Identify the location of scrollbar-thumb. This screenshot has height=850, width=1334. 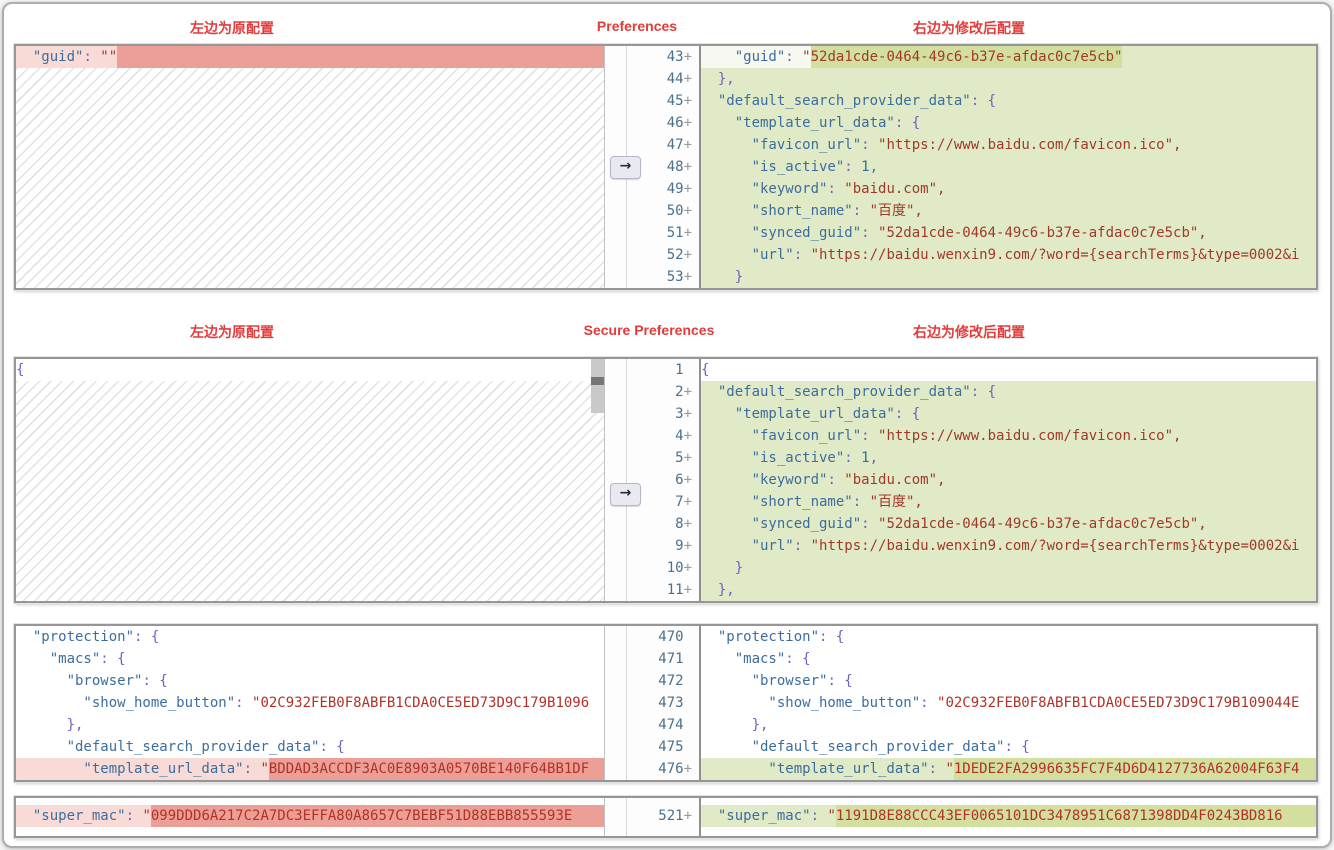
(597, 381).